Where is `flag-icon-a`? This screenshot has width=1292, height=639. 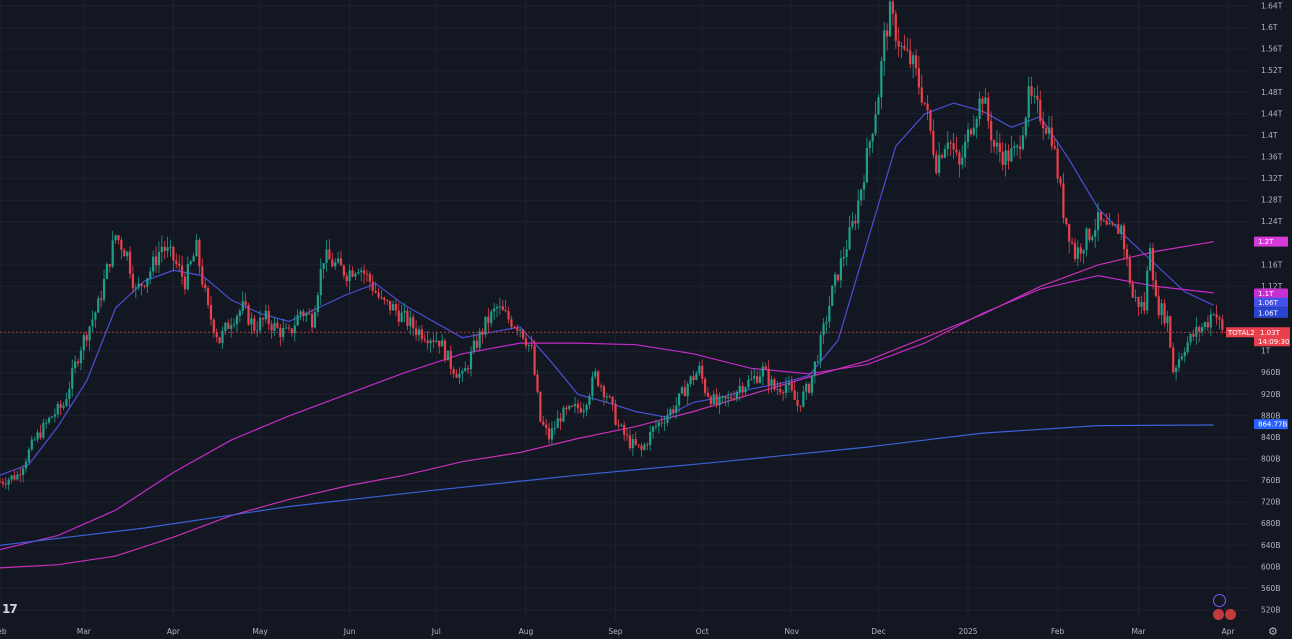
flag-icon-a is located at coordinates (1218, 614).